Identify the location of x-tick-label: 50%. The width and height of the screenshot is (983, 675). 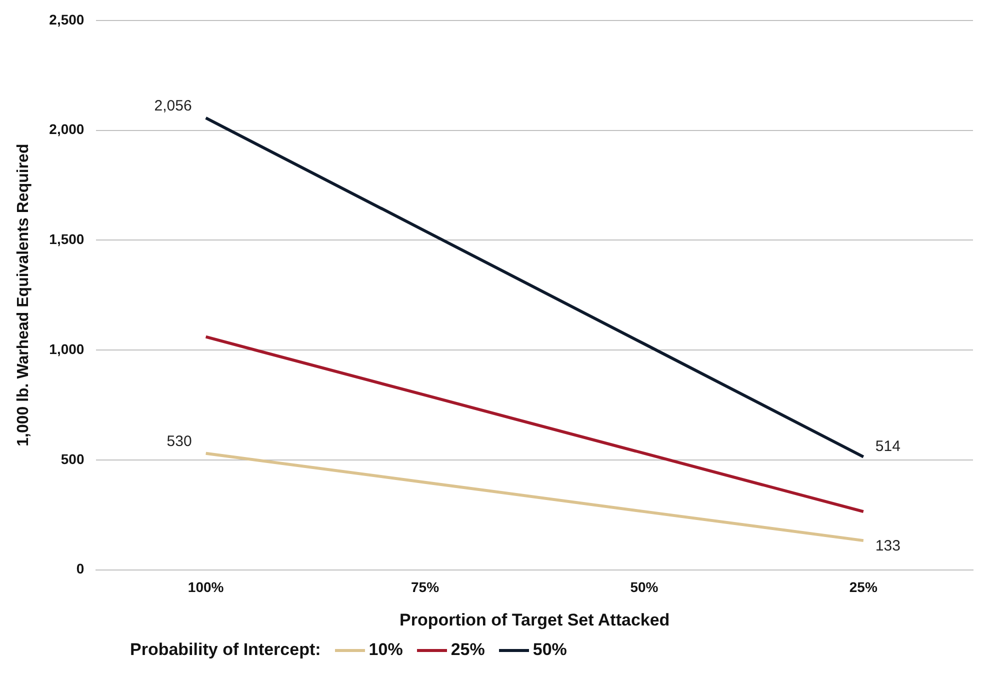
(644, 587).